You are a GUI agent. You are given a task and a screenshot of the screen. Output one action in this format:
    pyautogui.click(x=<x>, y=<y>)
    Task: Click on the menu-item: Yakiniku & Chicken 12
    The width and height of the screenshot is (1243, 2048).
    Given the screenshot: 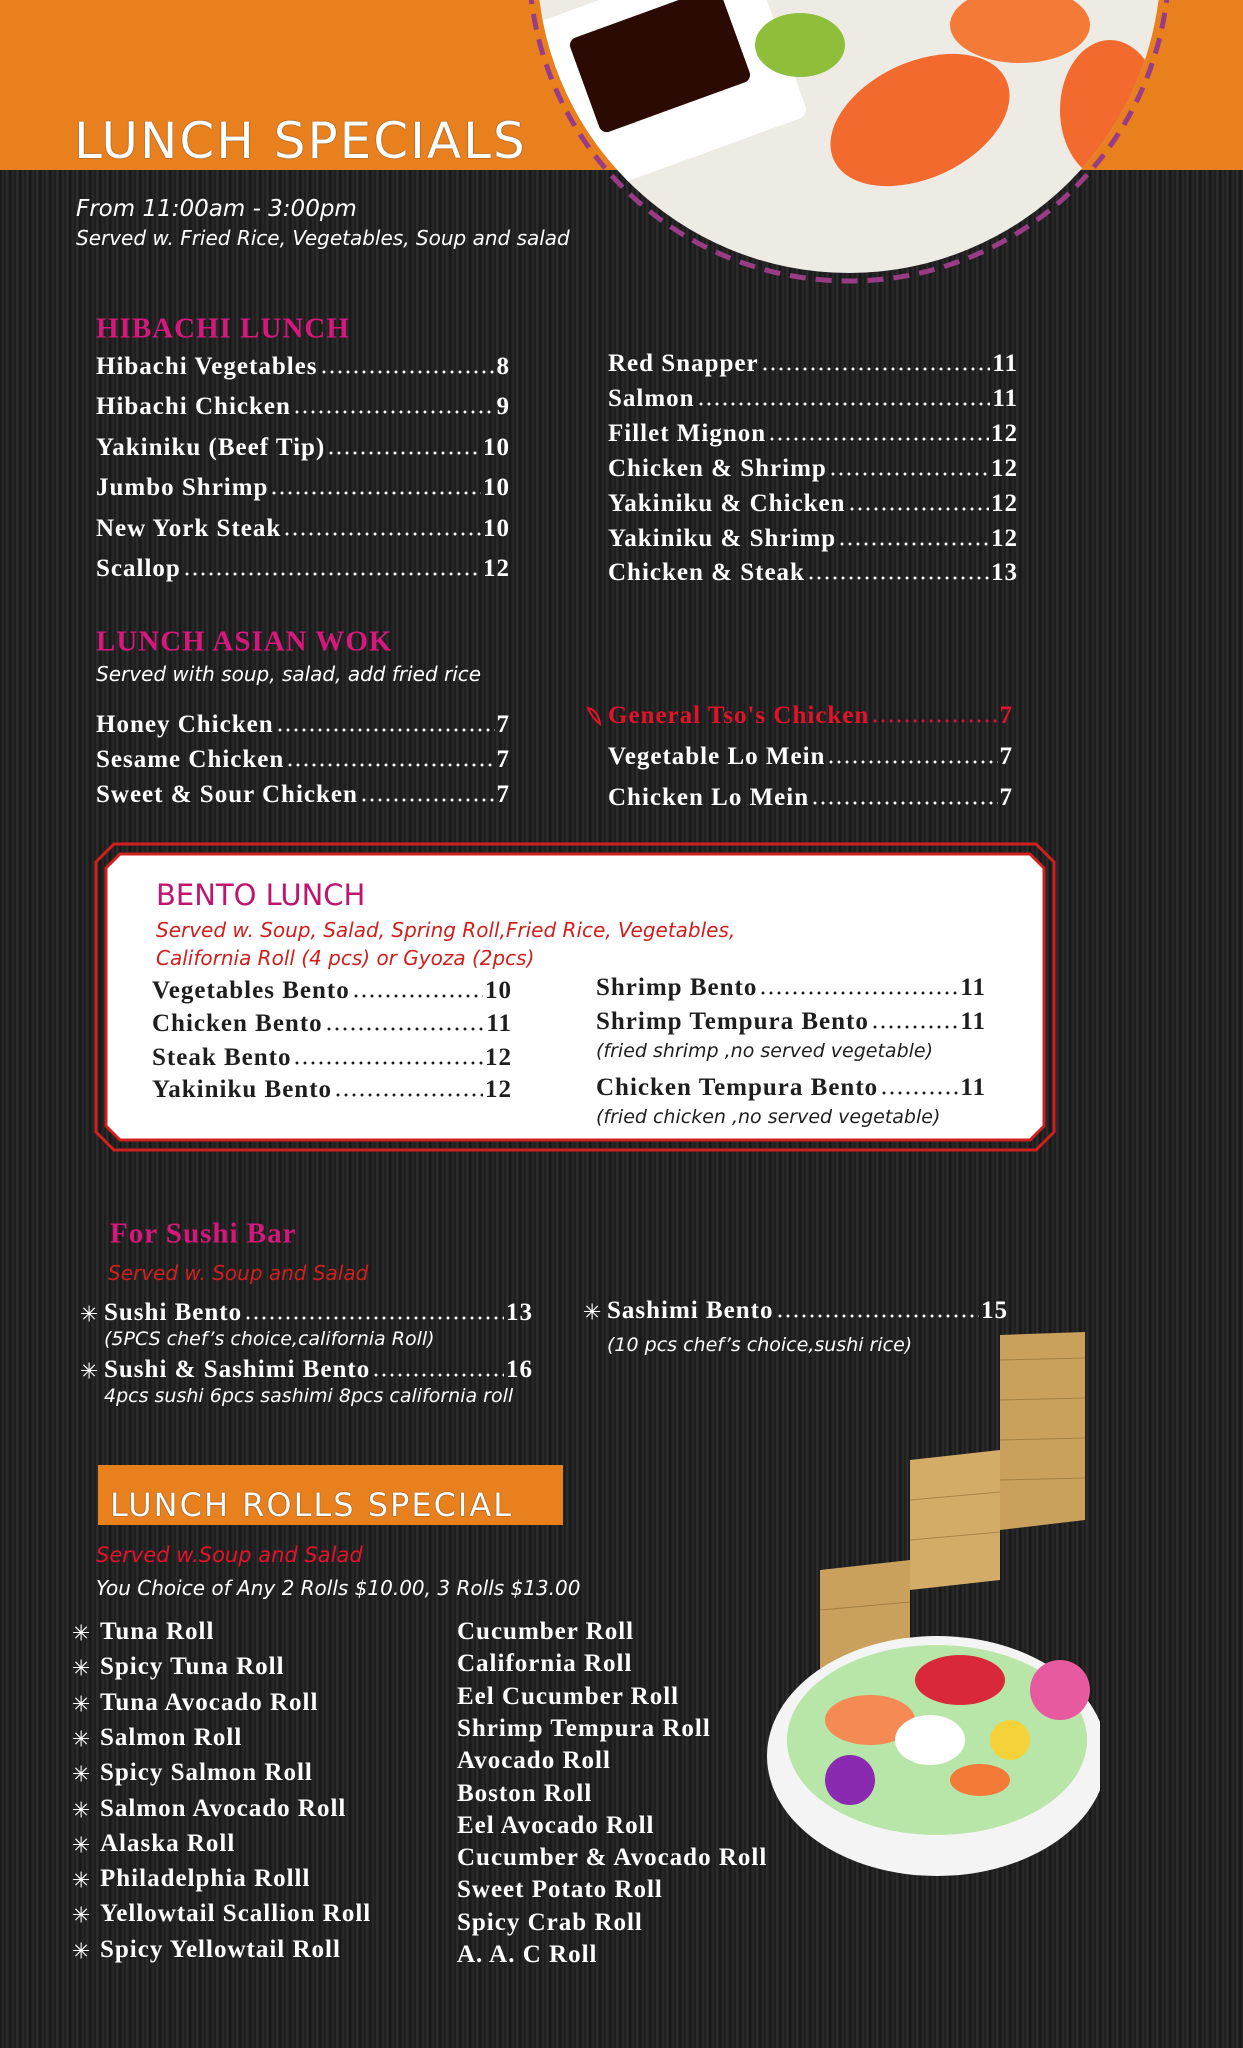 What is the action you would take?
    pyautogui.click(x=813, y=504)
    